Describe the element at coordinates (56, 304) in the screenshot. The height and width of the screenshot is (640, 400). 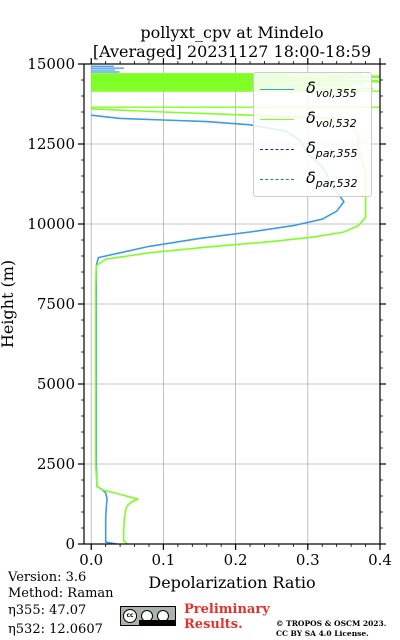
I see `y-tick-label: 7500` at that location.